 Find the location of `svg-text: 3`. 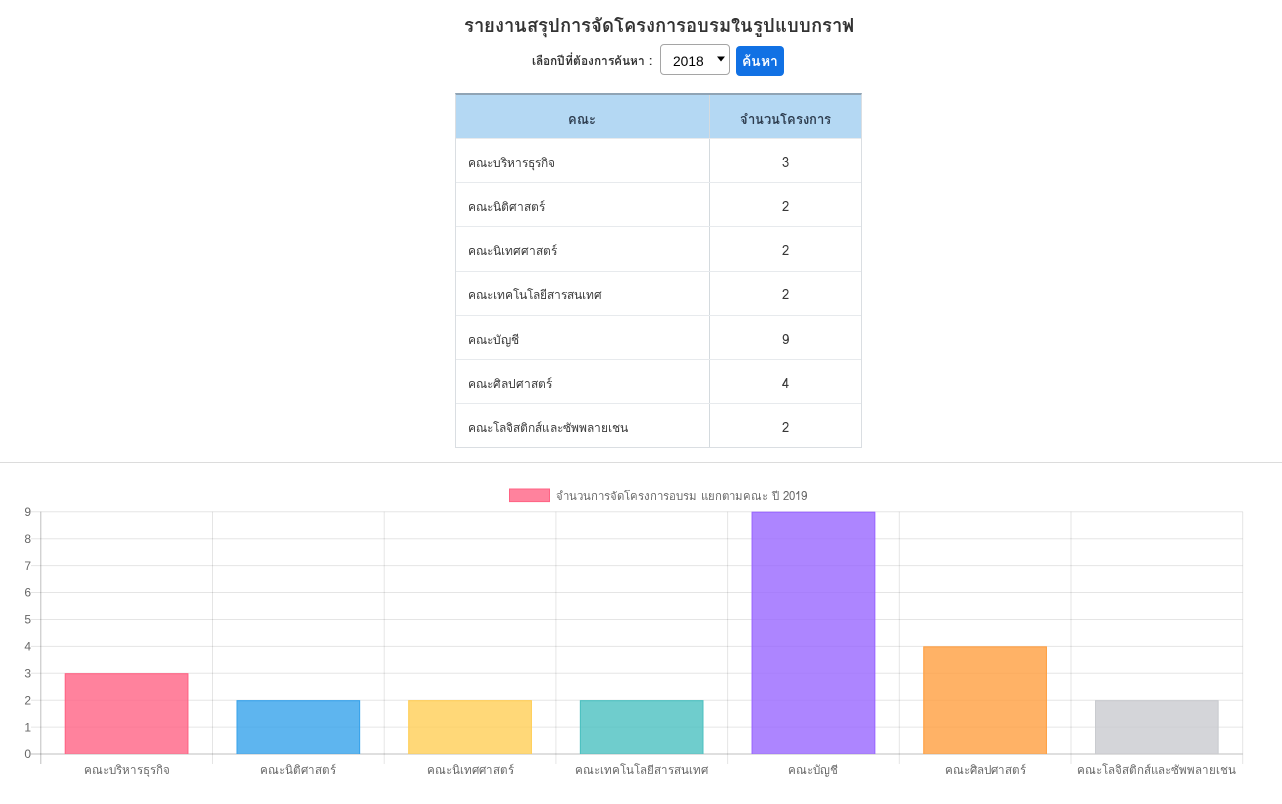

svg-text: 3 is located at coordinates (27, 674).